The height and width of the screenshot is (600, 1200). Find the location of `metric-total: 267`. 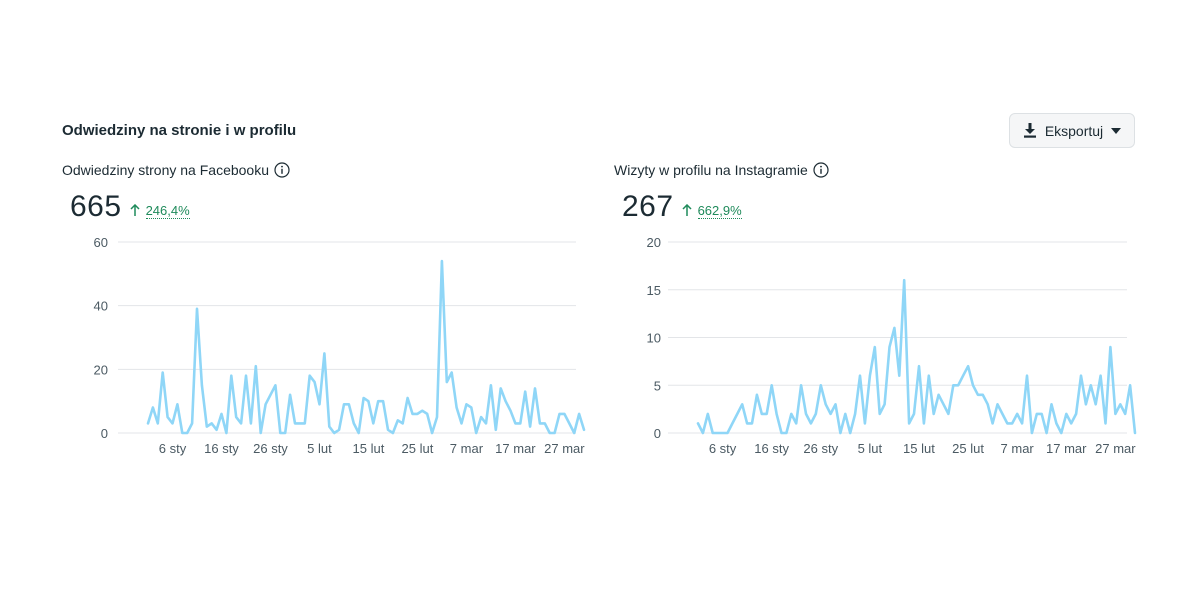

metric-total: 267 is located at coordinates (648, 206).